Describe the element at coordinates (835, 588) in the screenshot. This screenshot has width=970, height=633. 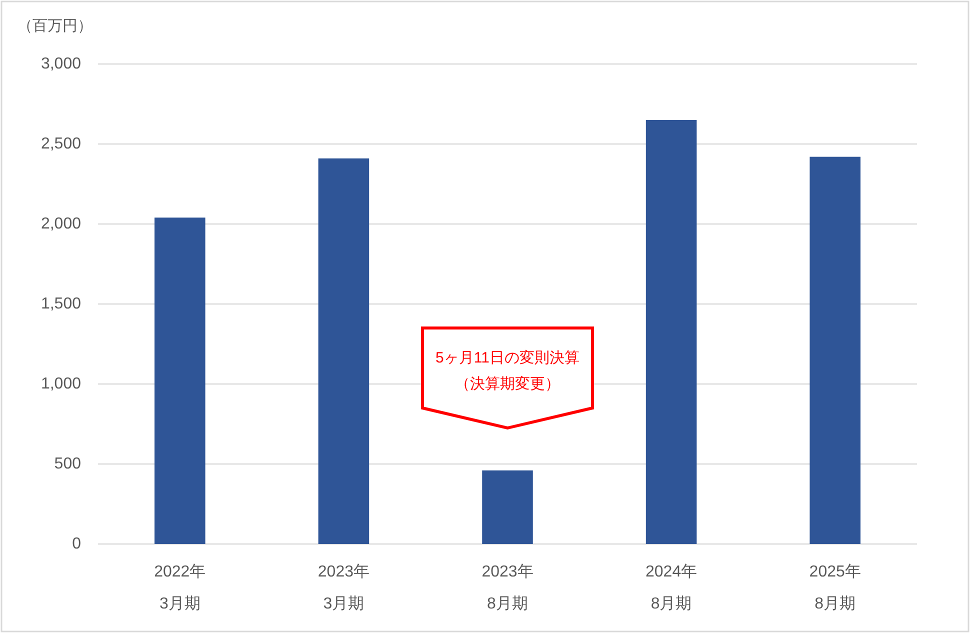
I see `x-tick-label: 2025年 8月期` at that location.